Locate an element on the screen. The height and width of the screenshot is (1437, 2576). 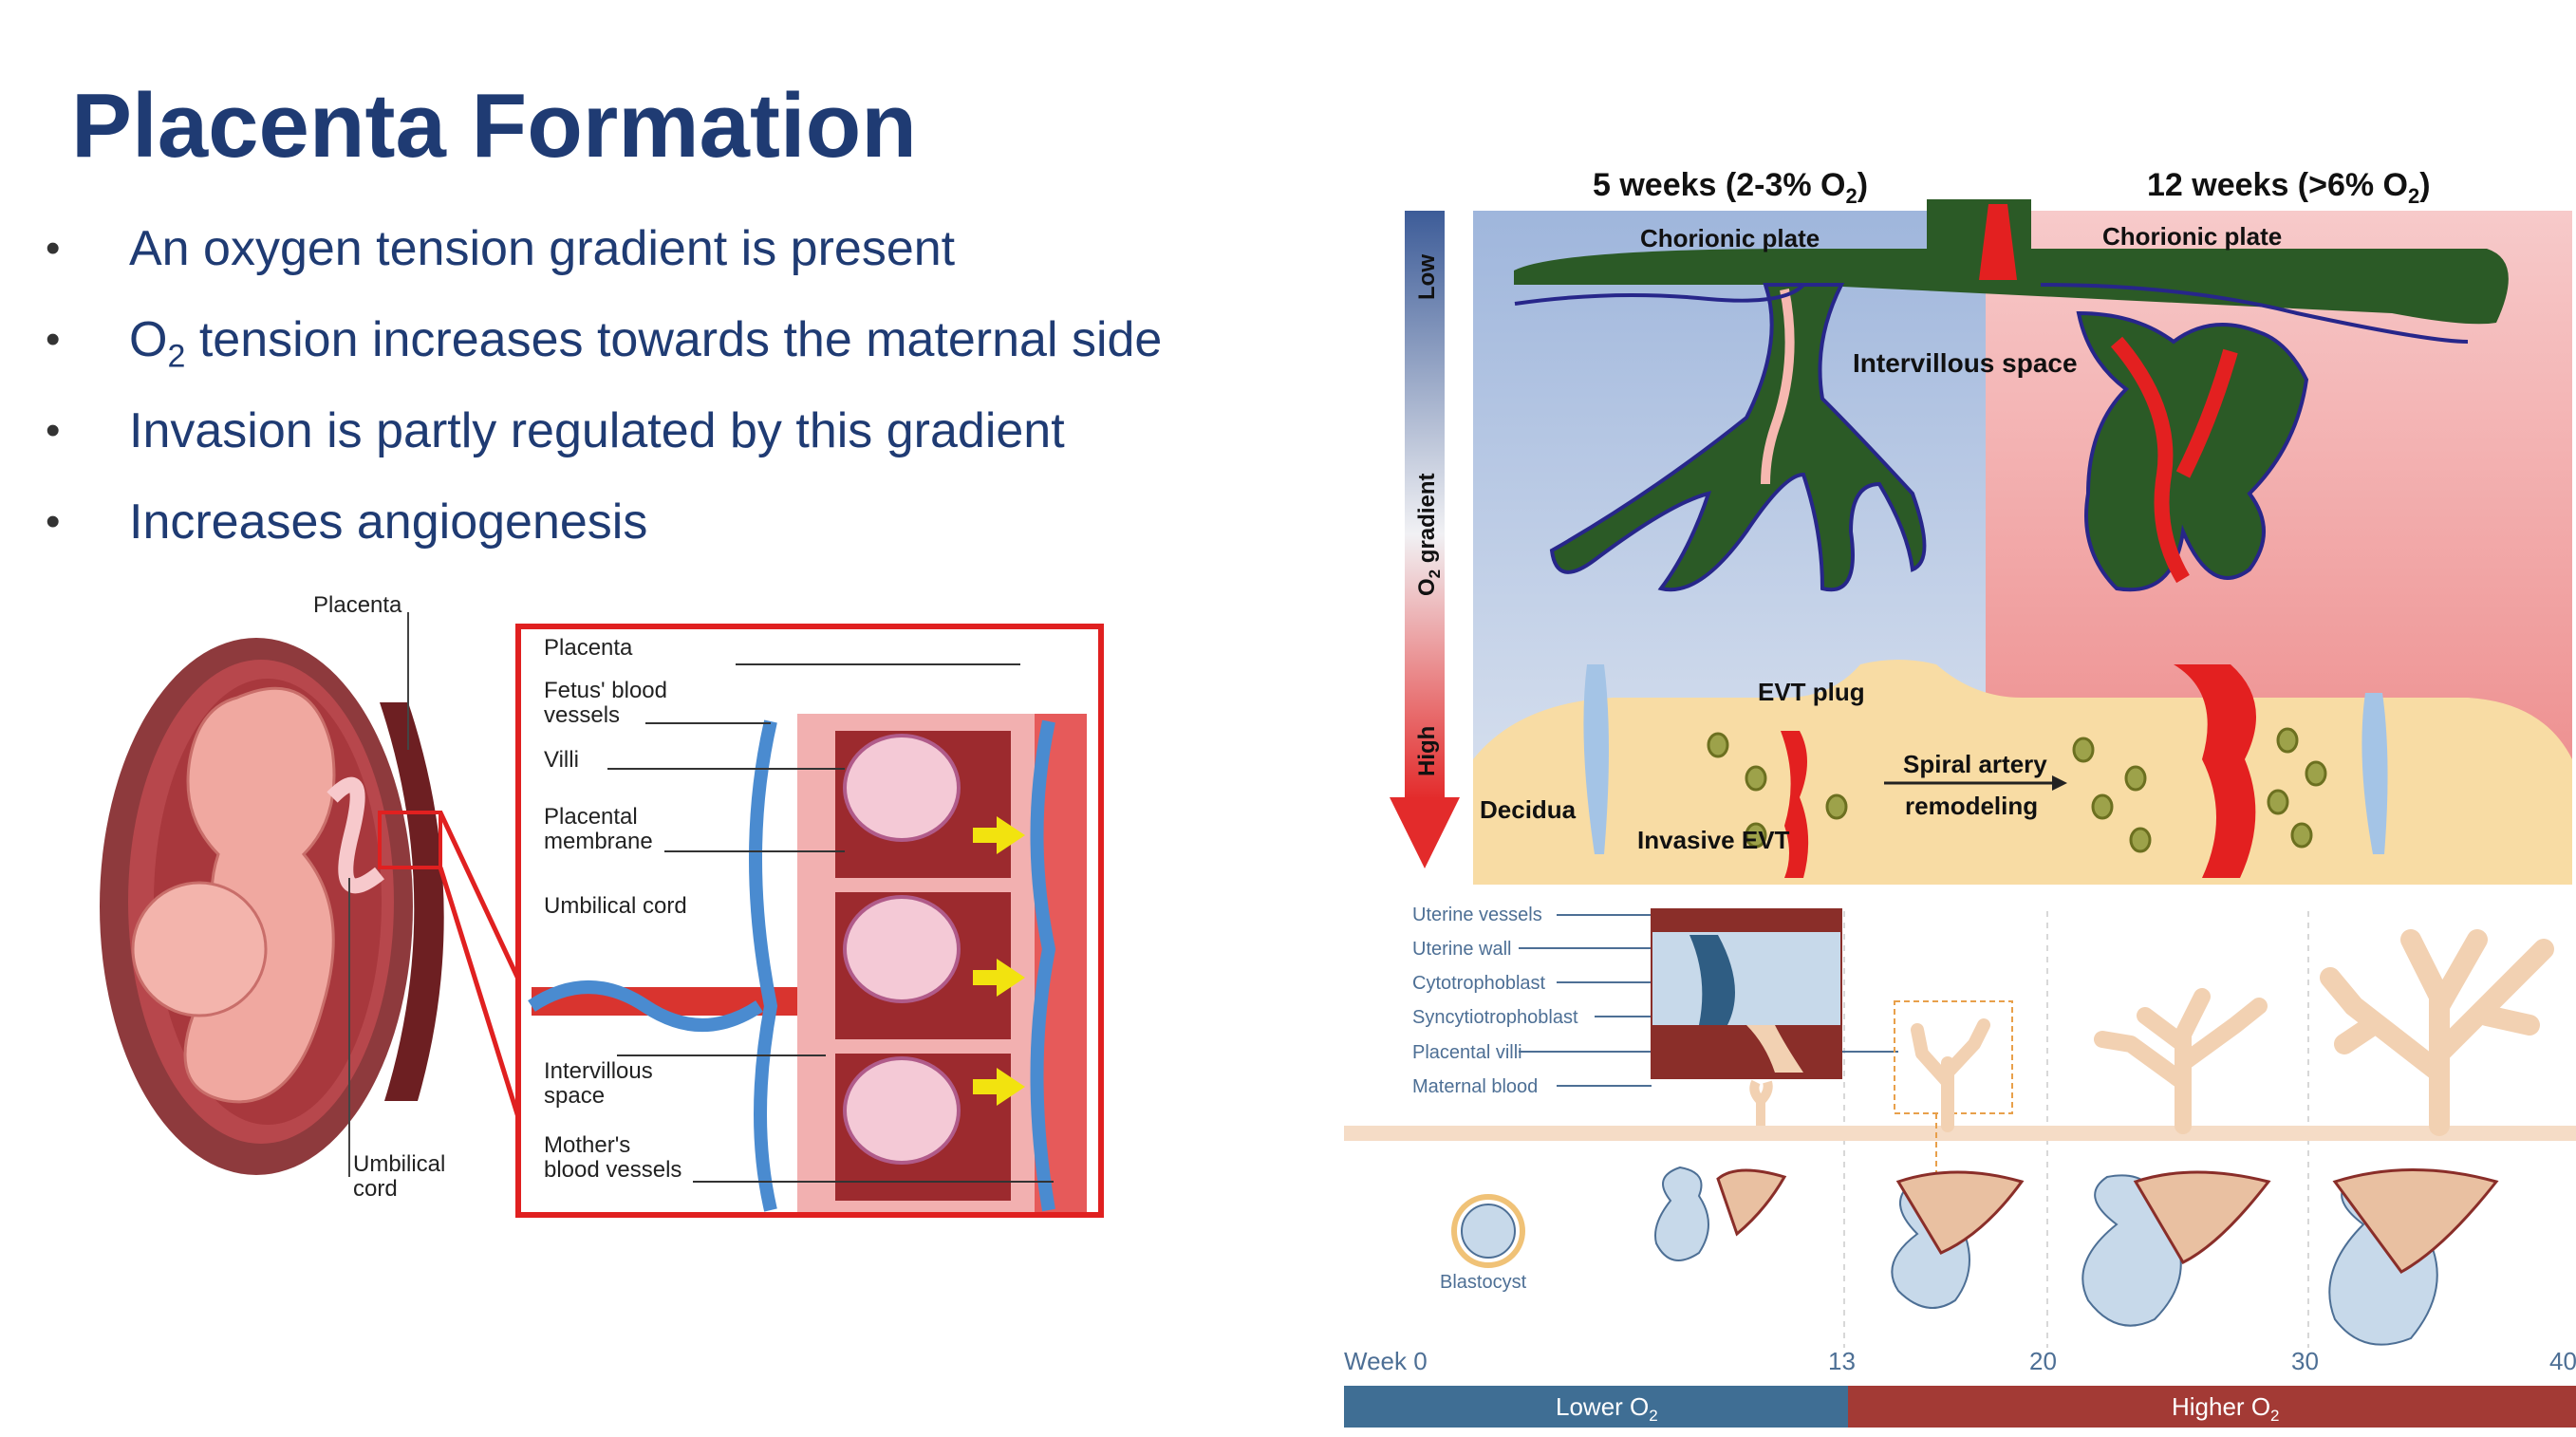
lower-o2-label: Lower O2 is located at coordinates (1607, 1408).